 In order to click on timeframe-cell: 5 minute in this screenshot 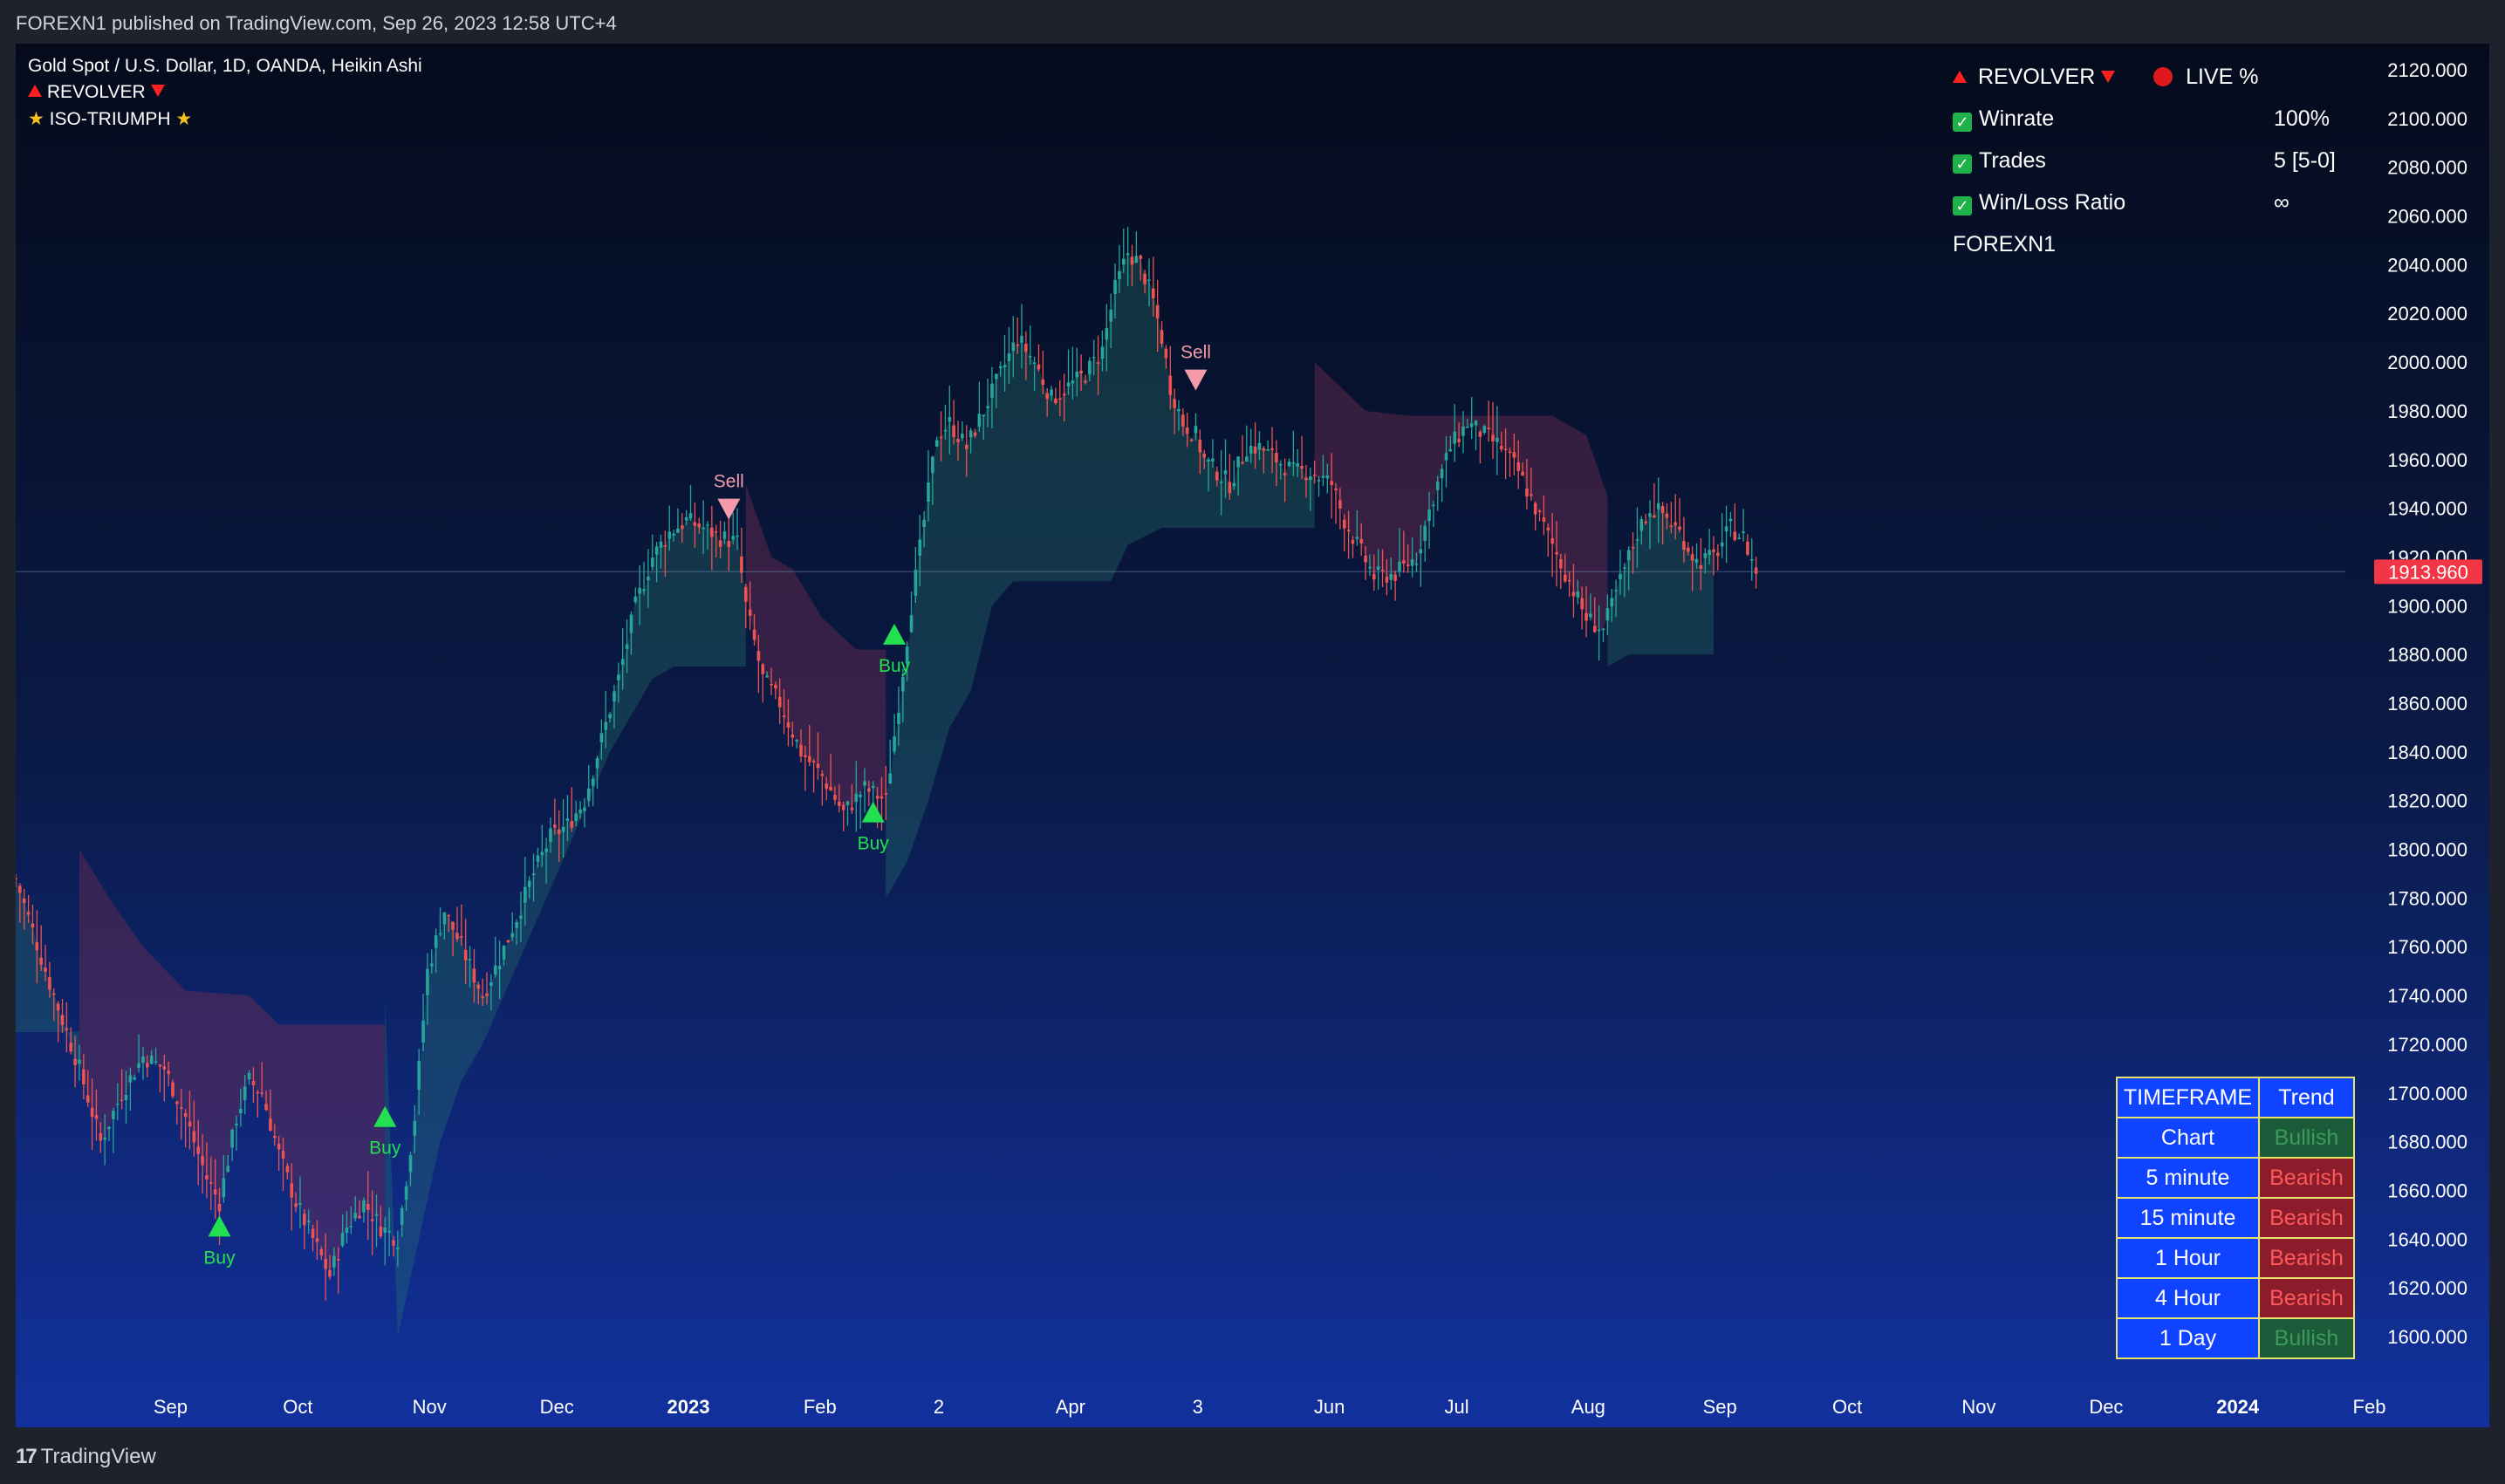, I will do `click(2188, 1178)`.